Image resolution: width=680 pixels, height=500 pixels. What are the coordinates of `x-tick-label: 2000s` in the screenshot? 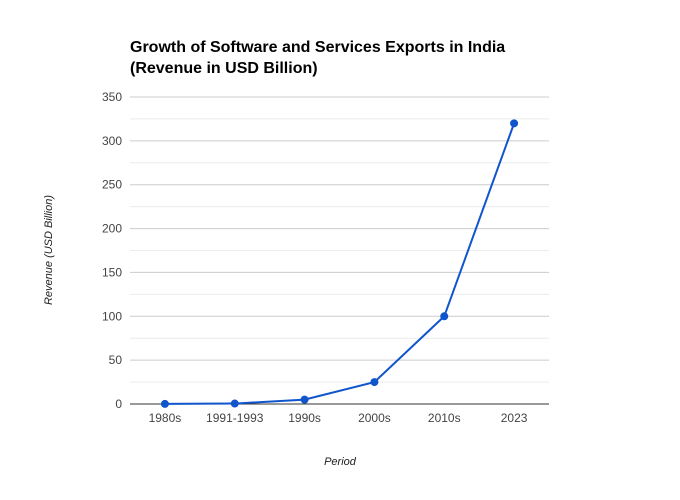 It's located at (374, 418).